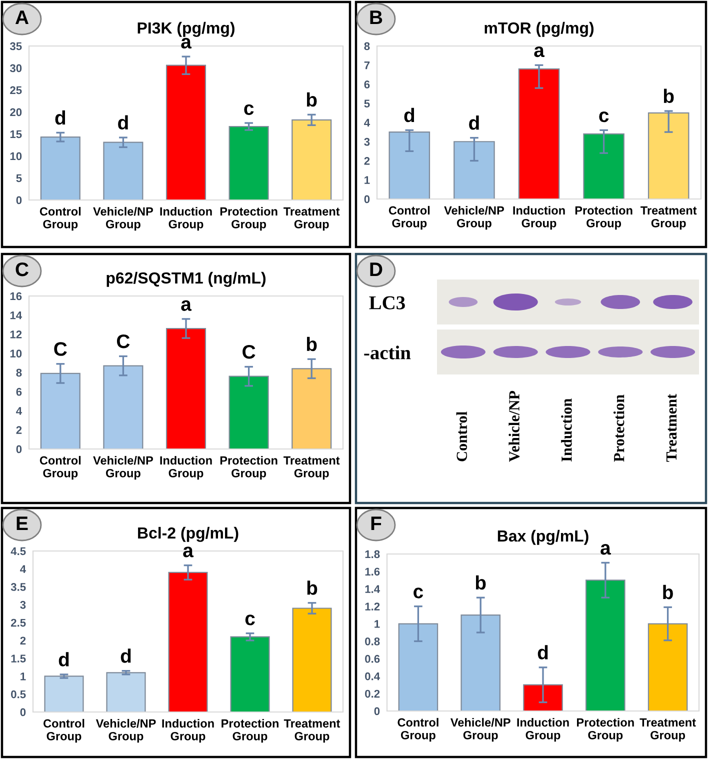 The image size is (708, 759). I want to click on category-label: Control, so click(462, 437).